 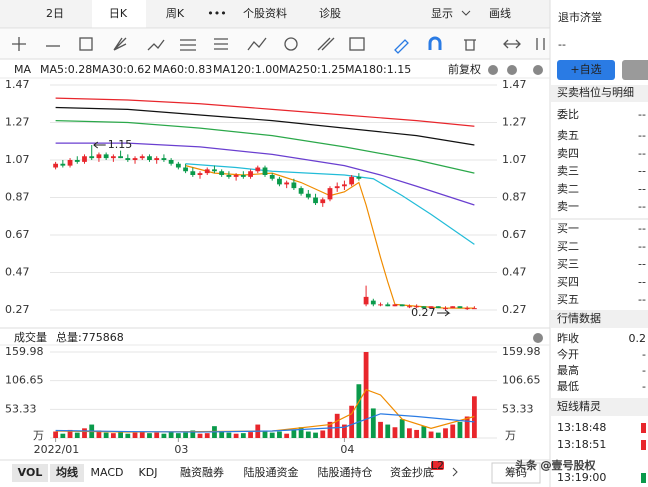 What do you see at coordinates (121, 69) in the screenshot?
I see `legend-entry: MA30:0.62` at bounding box center [121, 69].